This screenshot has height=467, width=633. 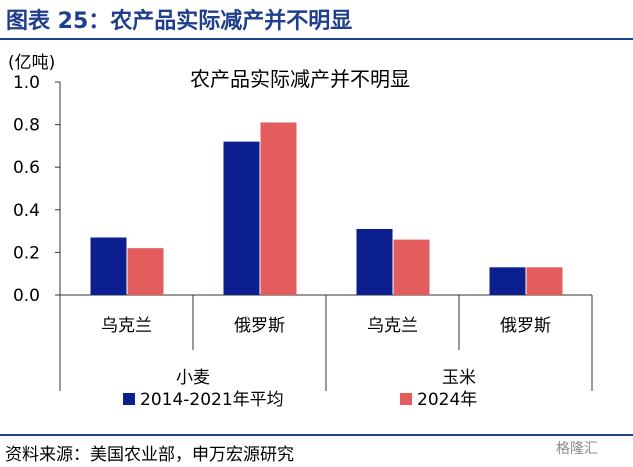 I want to click on y-tick-label: 0.6, so click(x=26, y=168).